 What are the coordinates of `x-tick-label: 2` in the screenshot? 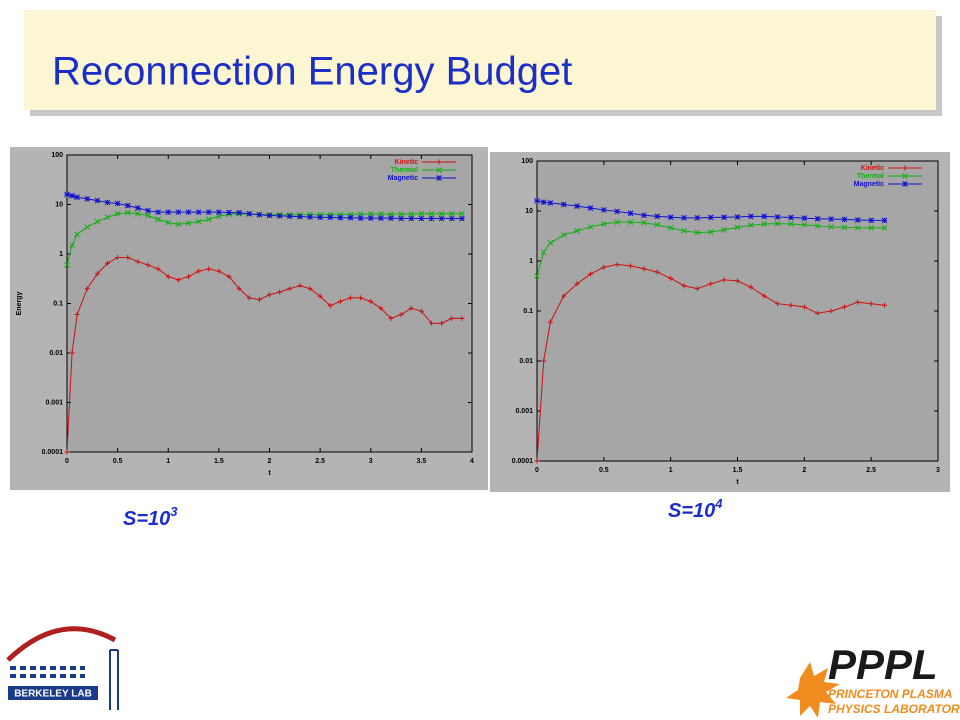 It's located at (270, 461).